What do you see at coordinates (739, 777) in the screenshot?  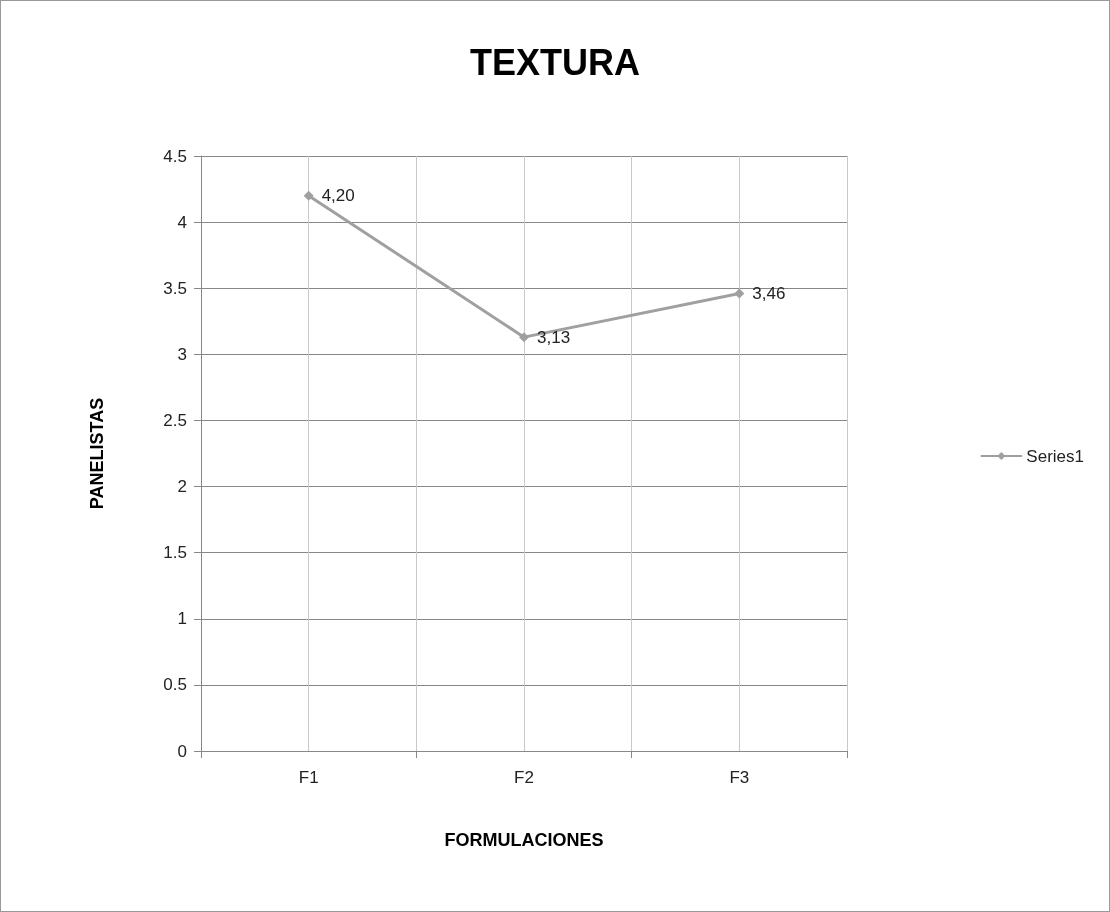 I see `x-tick-label: F3` at bounding box center [739, 777].